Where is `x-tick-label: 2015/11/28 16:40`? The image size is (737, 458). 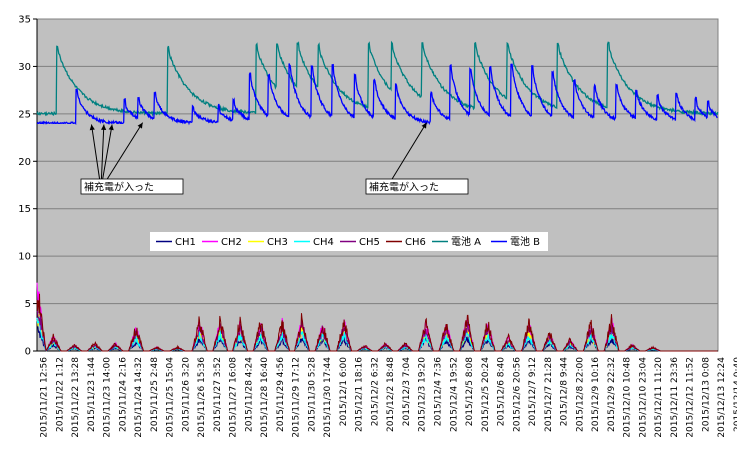 x-tick-label: 2015/11/28 16:40 is located at coordinates (265, 397).